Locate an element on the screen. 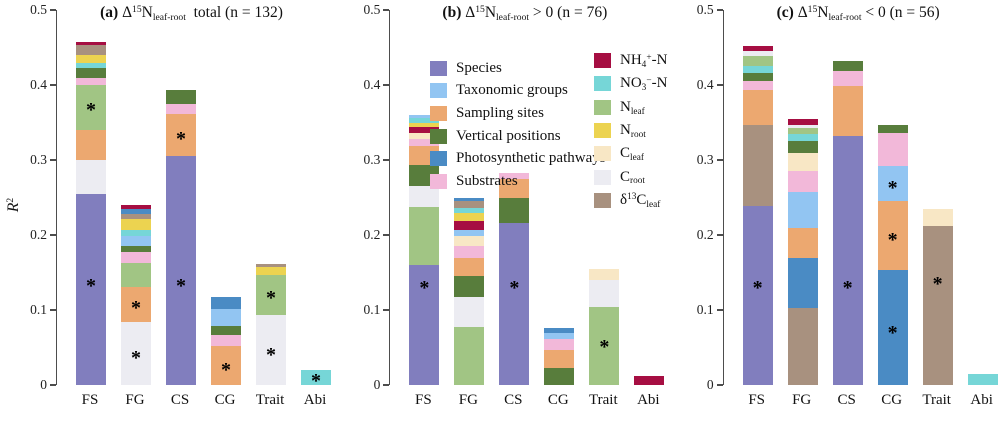 The width and height of the screenshot is (1000, 428). bar-CG-segment-sites is located at coordinates (892, 236).